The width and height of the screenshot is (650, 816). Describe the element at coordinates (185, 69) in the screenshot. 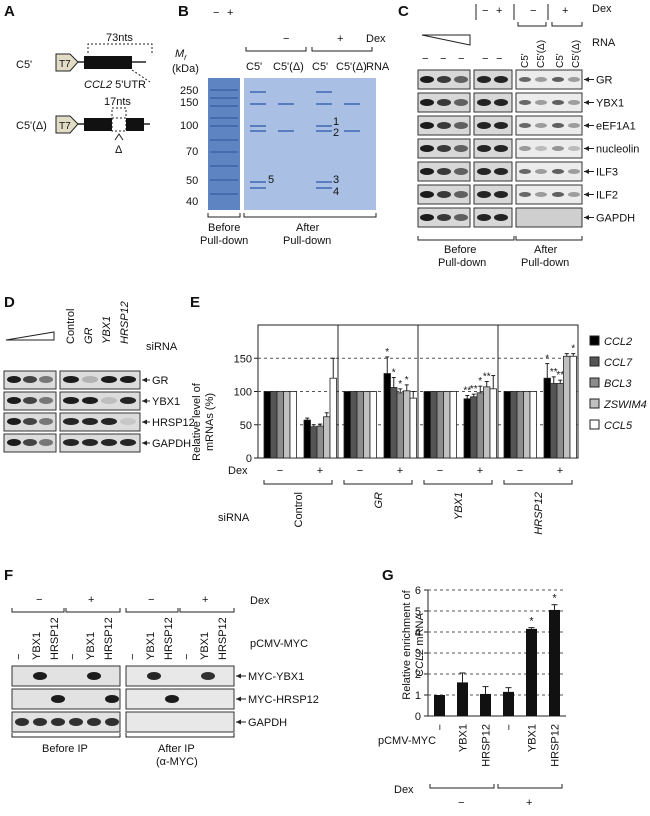

I see `kda-label: (kDa)` at that location.